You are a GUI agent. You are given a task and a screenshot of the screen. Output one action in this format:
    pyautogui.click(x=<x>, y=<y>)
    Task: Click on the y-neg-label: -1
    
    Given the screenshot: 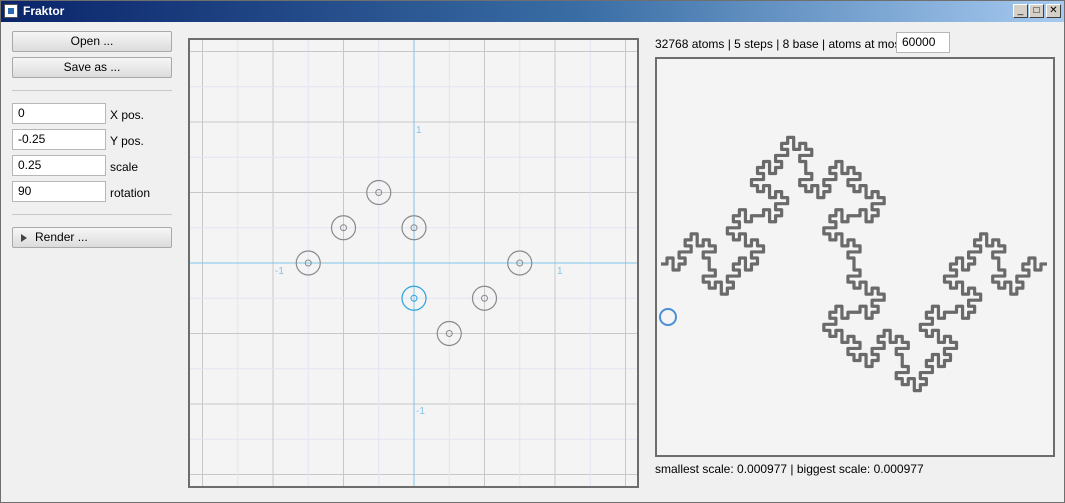 What is the action you would take?
    pyautogui.click(x=420, y=411)
    